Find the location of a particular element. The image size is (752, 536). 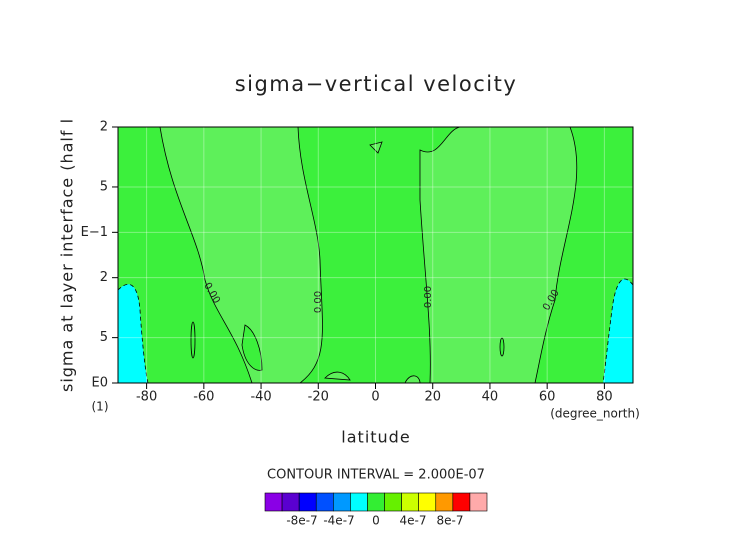

colorbar-label: -4e-7 is located at coordinates (338, 521).